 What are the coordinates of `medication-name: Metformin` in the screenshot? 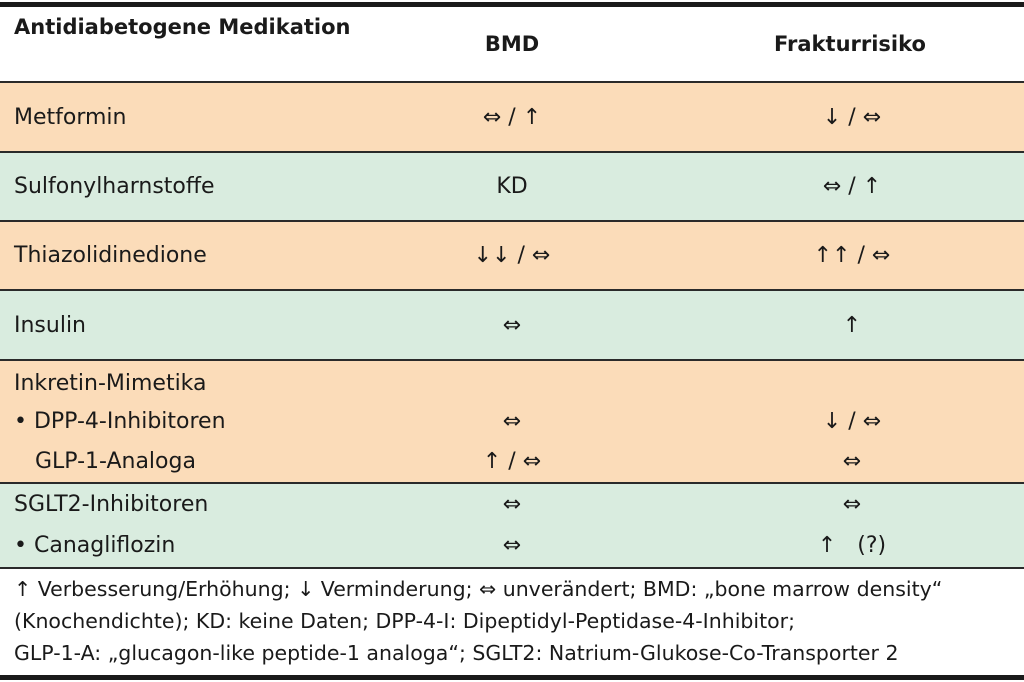 It's located at (70, 117).